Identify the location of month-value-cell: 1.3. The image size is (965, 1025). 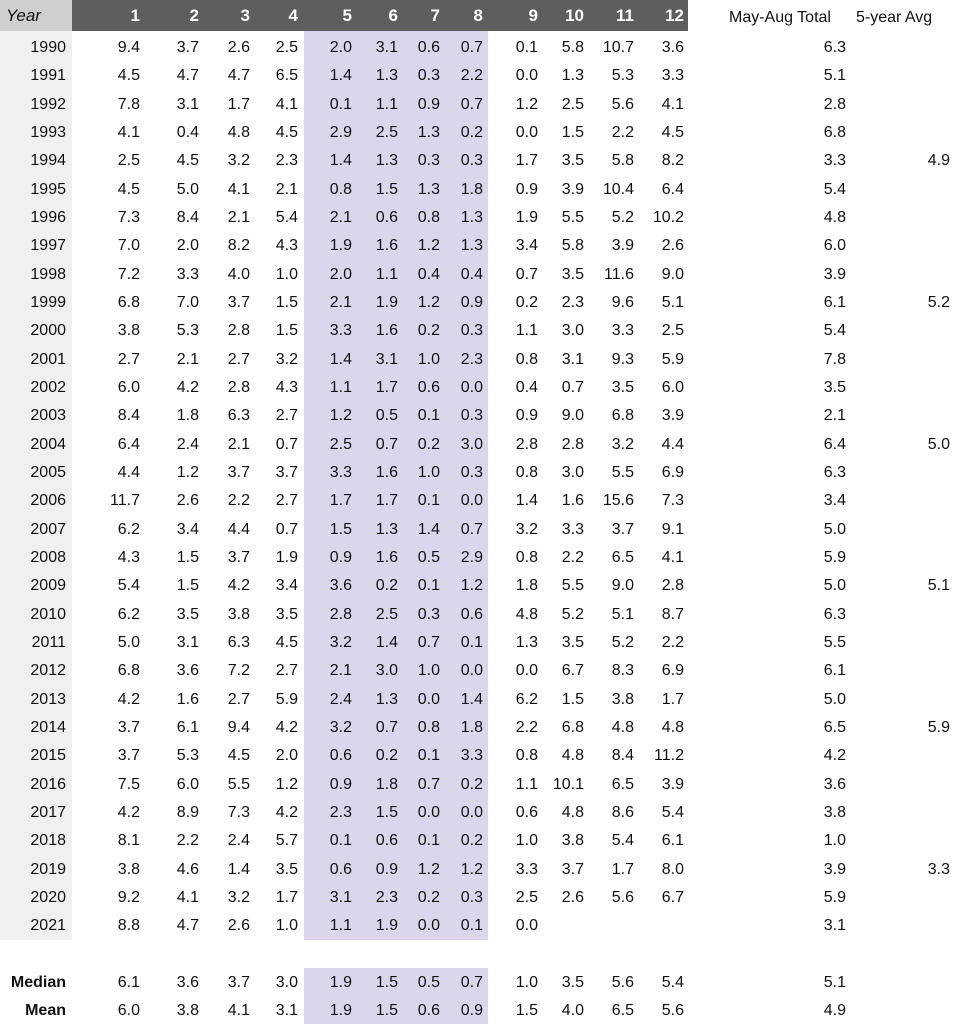
(471, 245).